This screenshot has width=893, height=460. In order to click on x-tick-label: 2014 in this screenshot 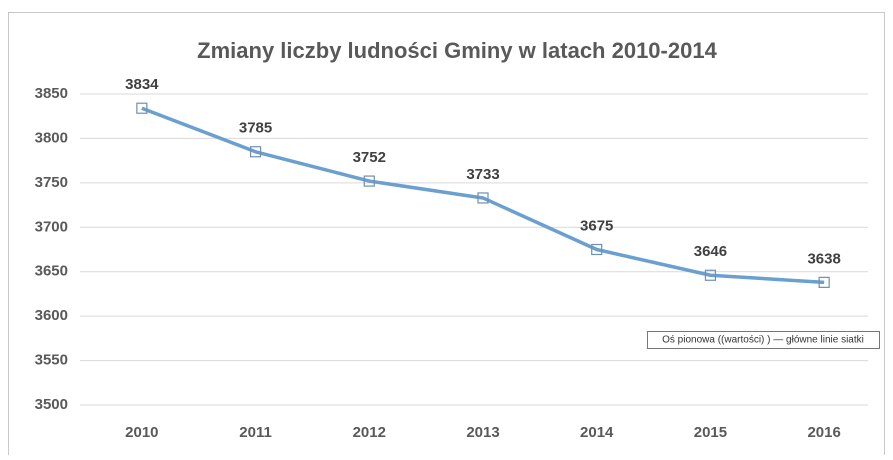, I will do `click(597, 432)`.